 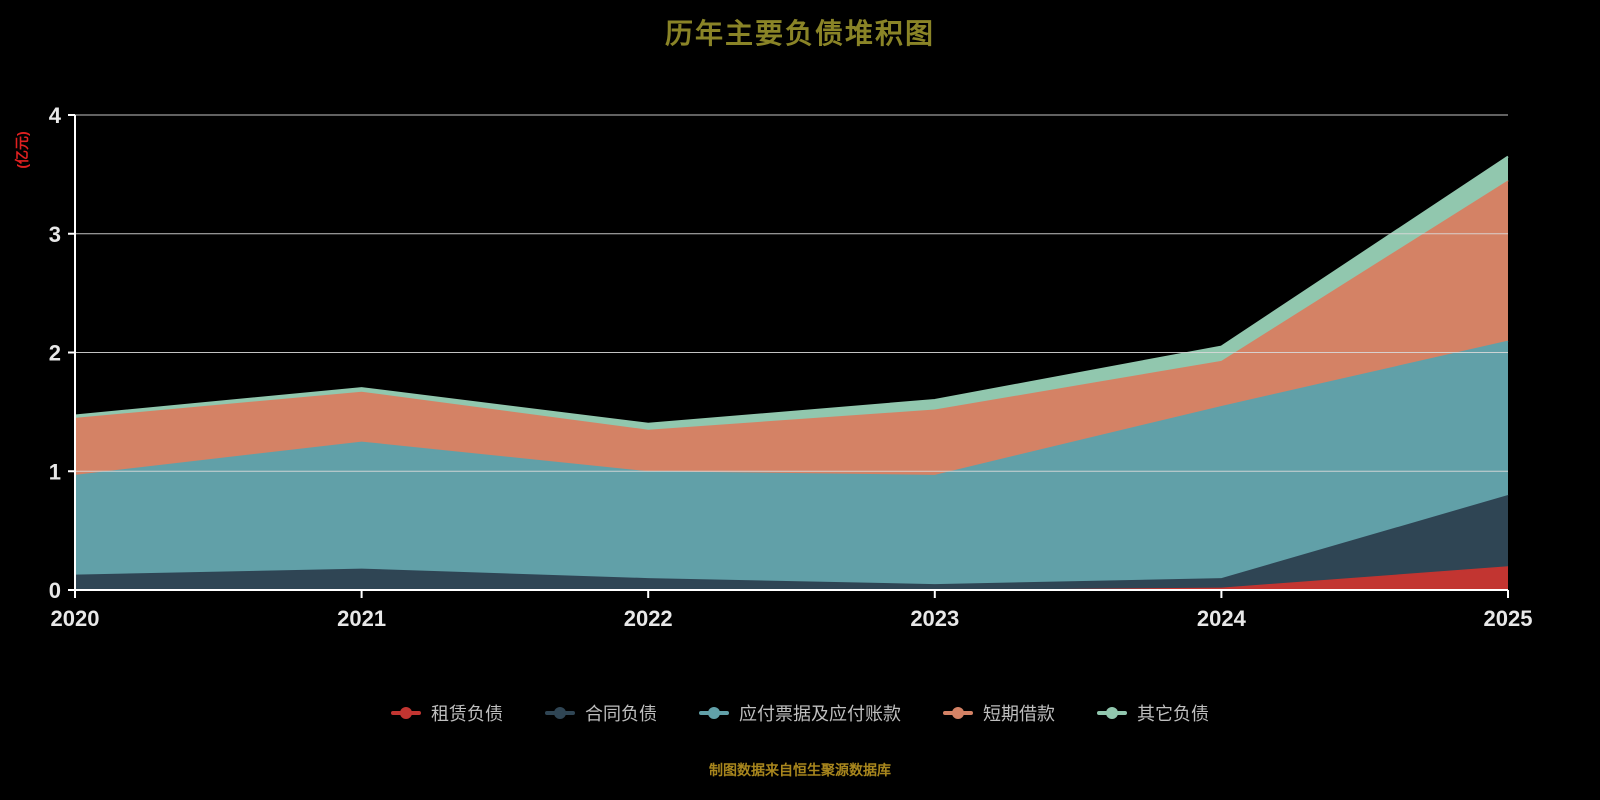 I want to click on x-tick-label-2020: 2020, so click(x=75, y=618).